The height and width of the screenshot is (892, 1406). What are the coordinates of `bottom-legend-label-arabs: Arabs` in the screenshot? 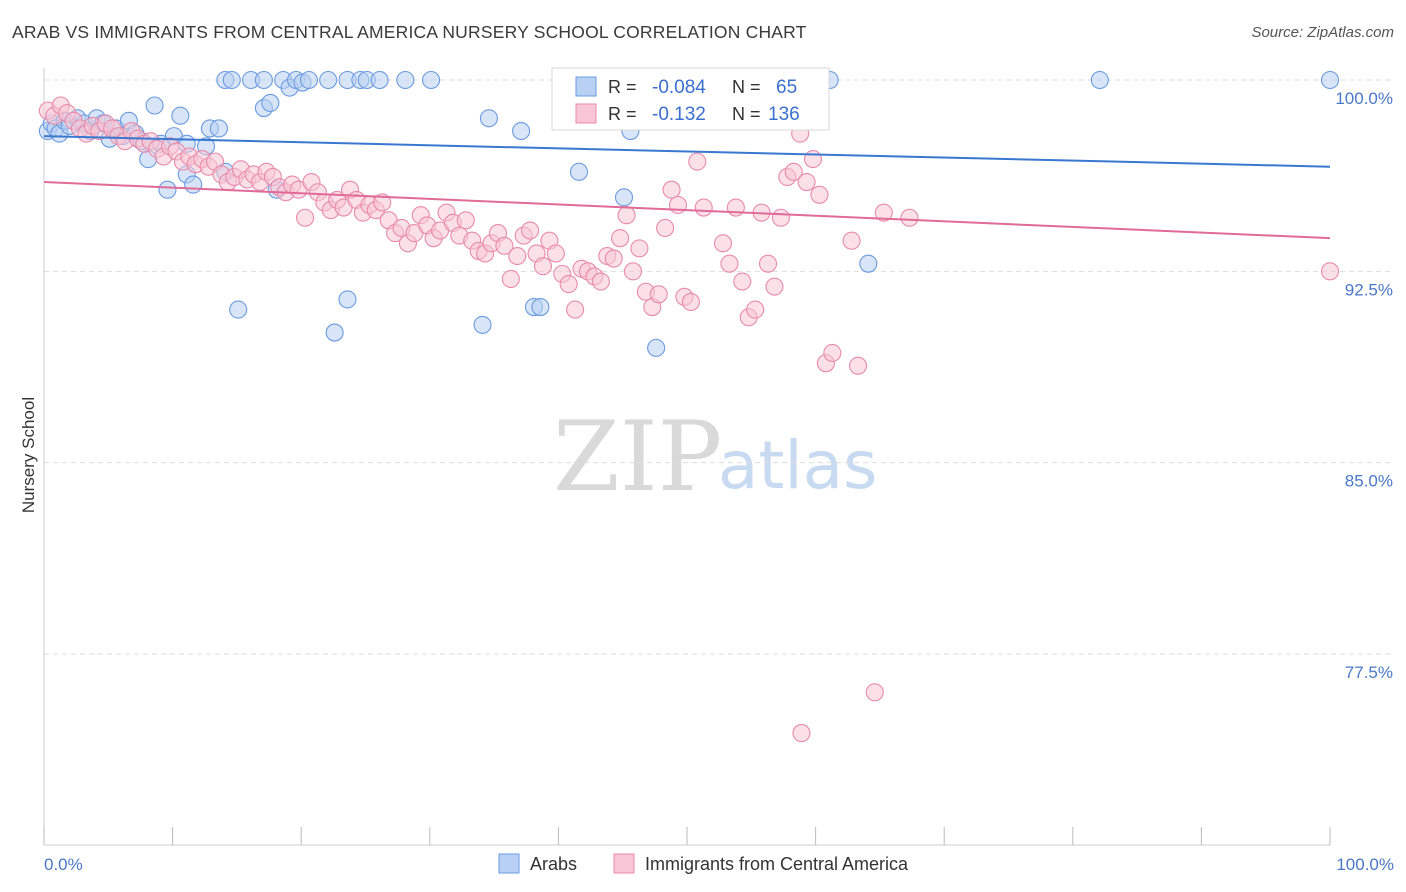 It's located at (553, 864).